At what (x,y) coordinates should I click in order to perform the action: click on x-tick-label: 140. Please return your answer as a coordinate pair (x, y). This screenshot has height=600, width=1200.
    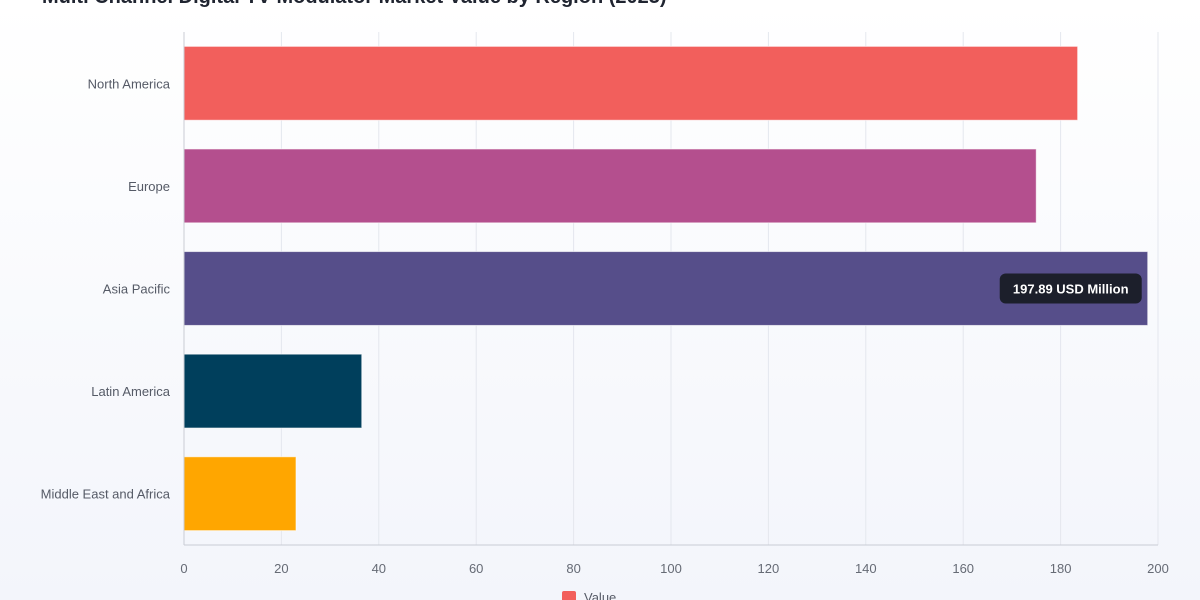
    Looking at the image, I should click on (866, 568).